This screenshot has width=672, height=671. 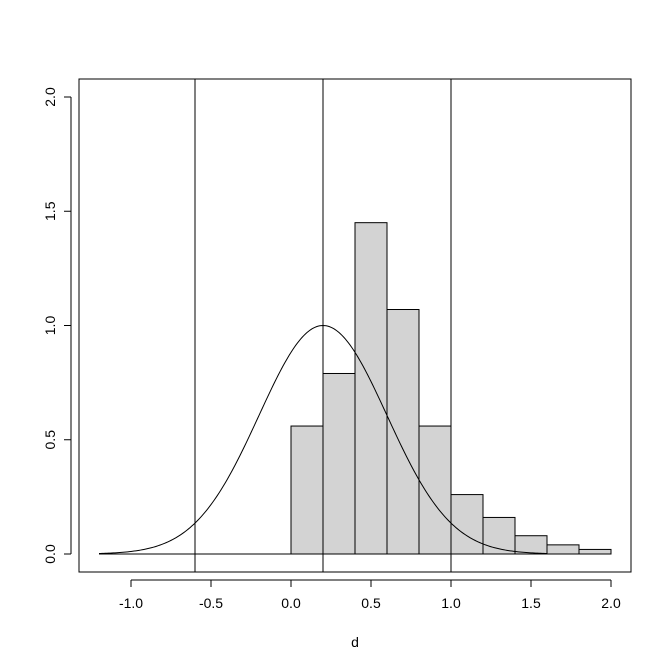 What do you see at coordinates (50, 554) in the screenshot?
I see `y-tick-label: 0.0` at bounding box center [50, 554].